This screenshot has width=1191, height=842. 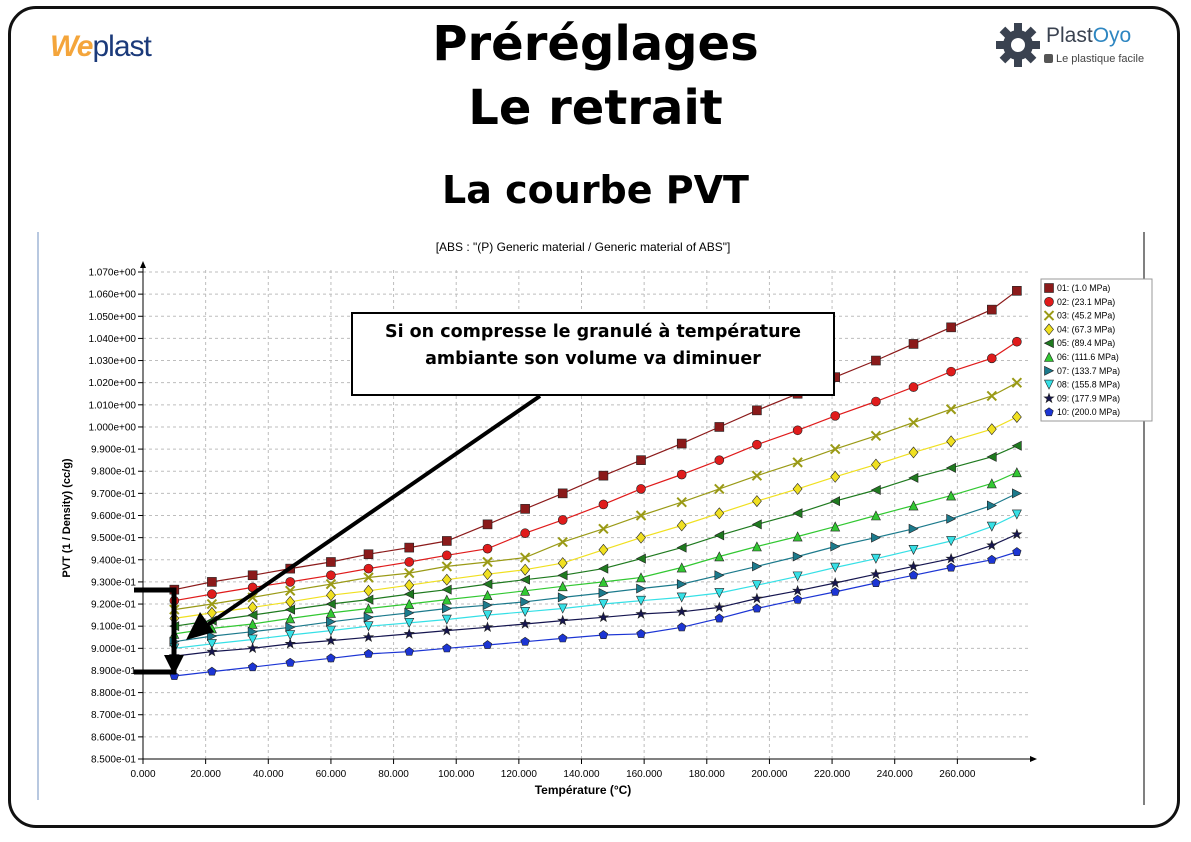 I want to click on y-tick-label: 9.400e-01, so click(x=113, y=560).